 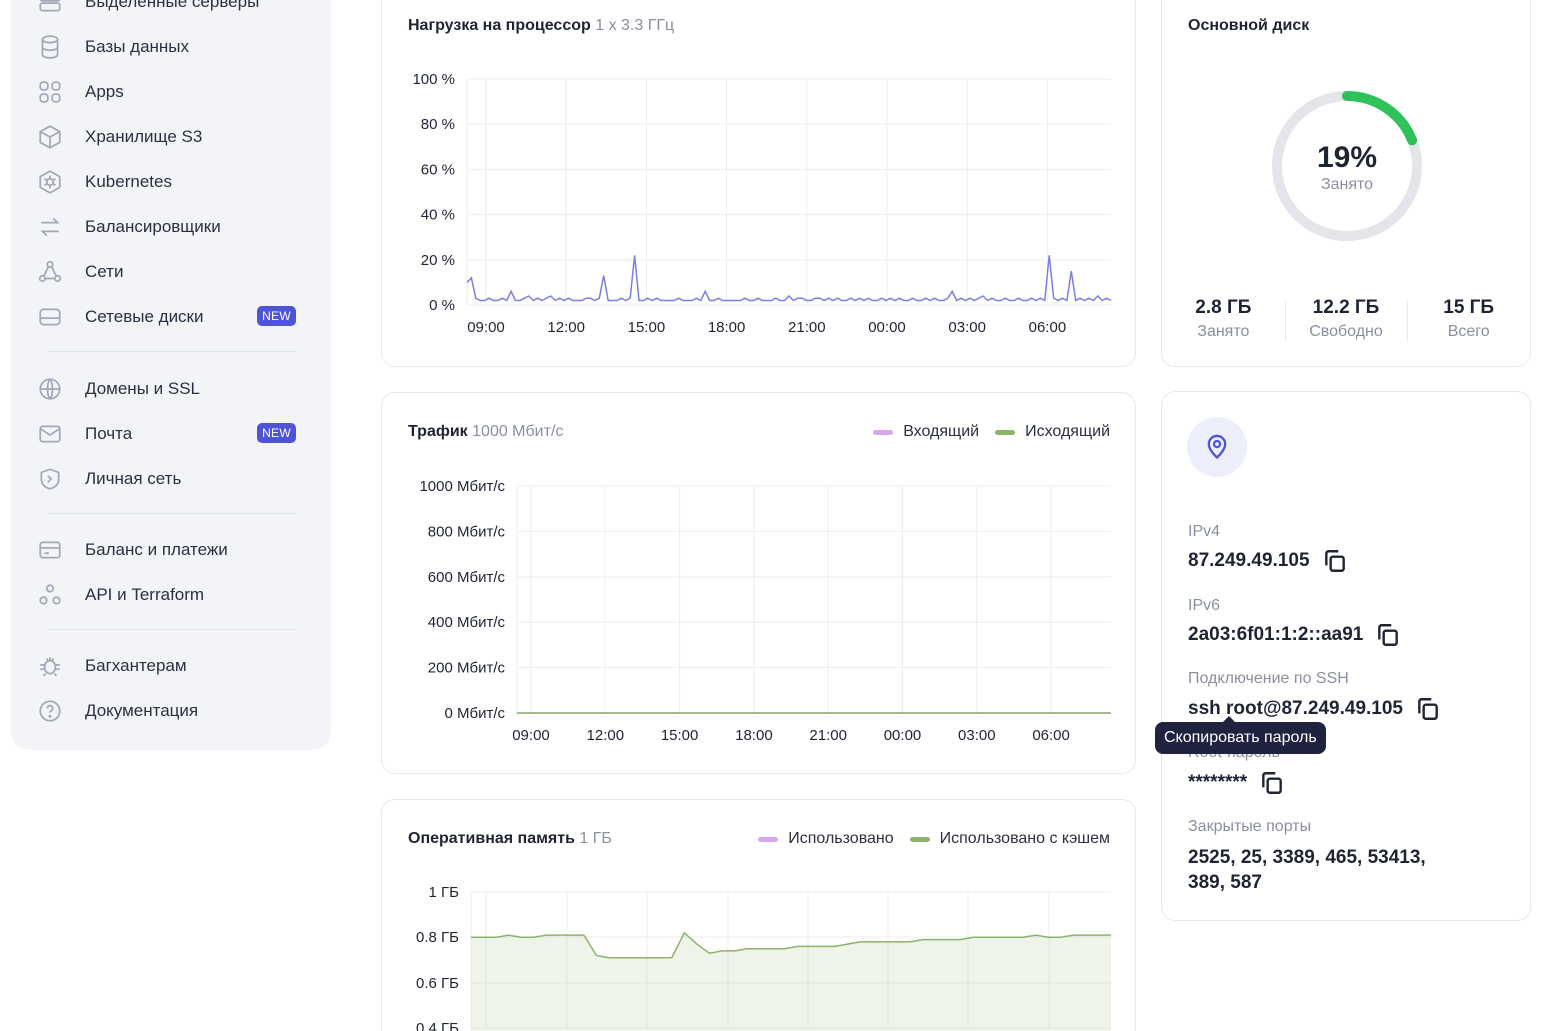 What do you see at coordinates (437, 937) in the screenshot?
I see `y-tick-label: 0.8 ГБ` at bounding box center [437, 937].